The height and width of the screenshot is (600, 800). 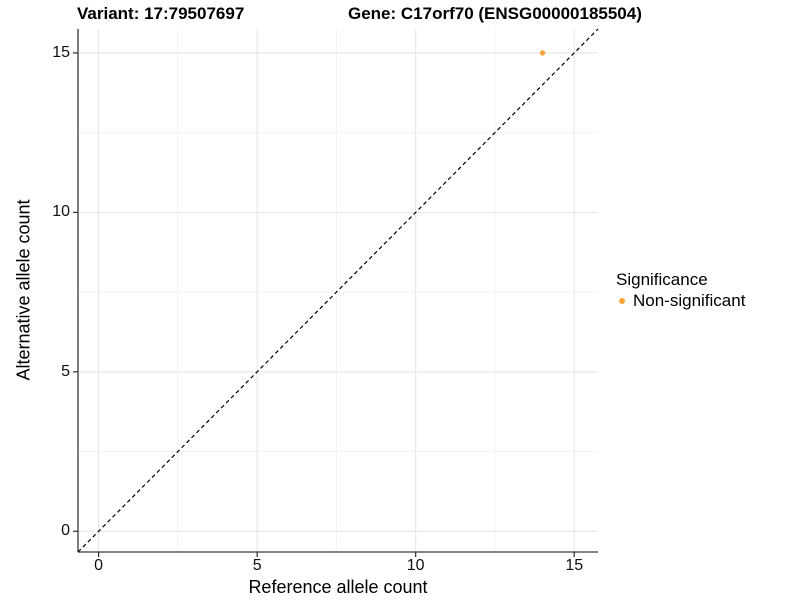 I want to click on legend: Significance Non-significant, so click(x=706, y=290).